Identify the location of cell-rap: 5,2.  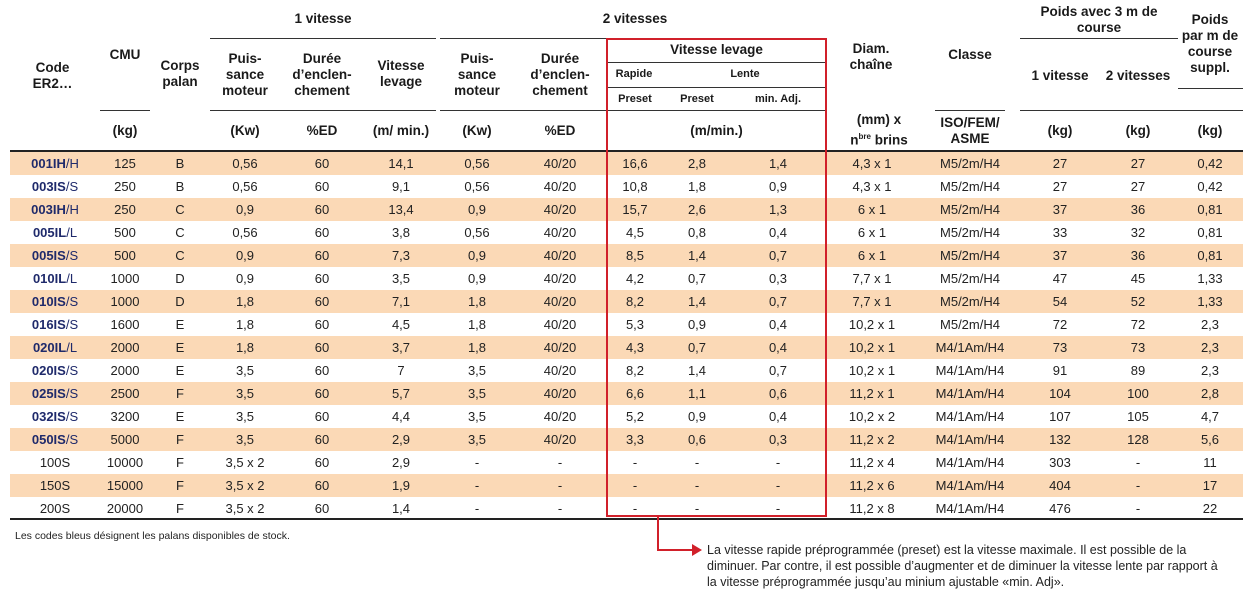
(635, 416).